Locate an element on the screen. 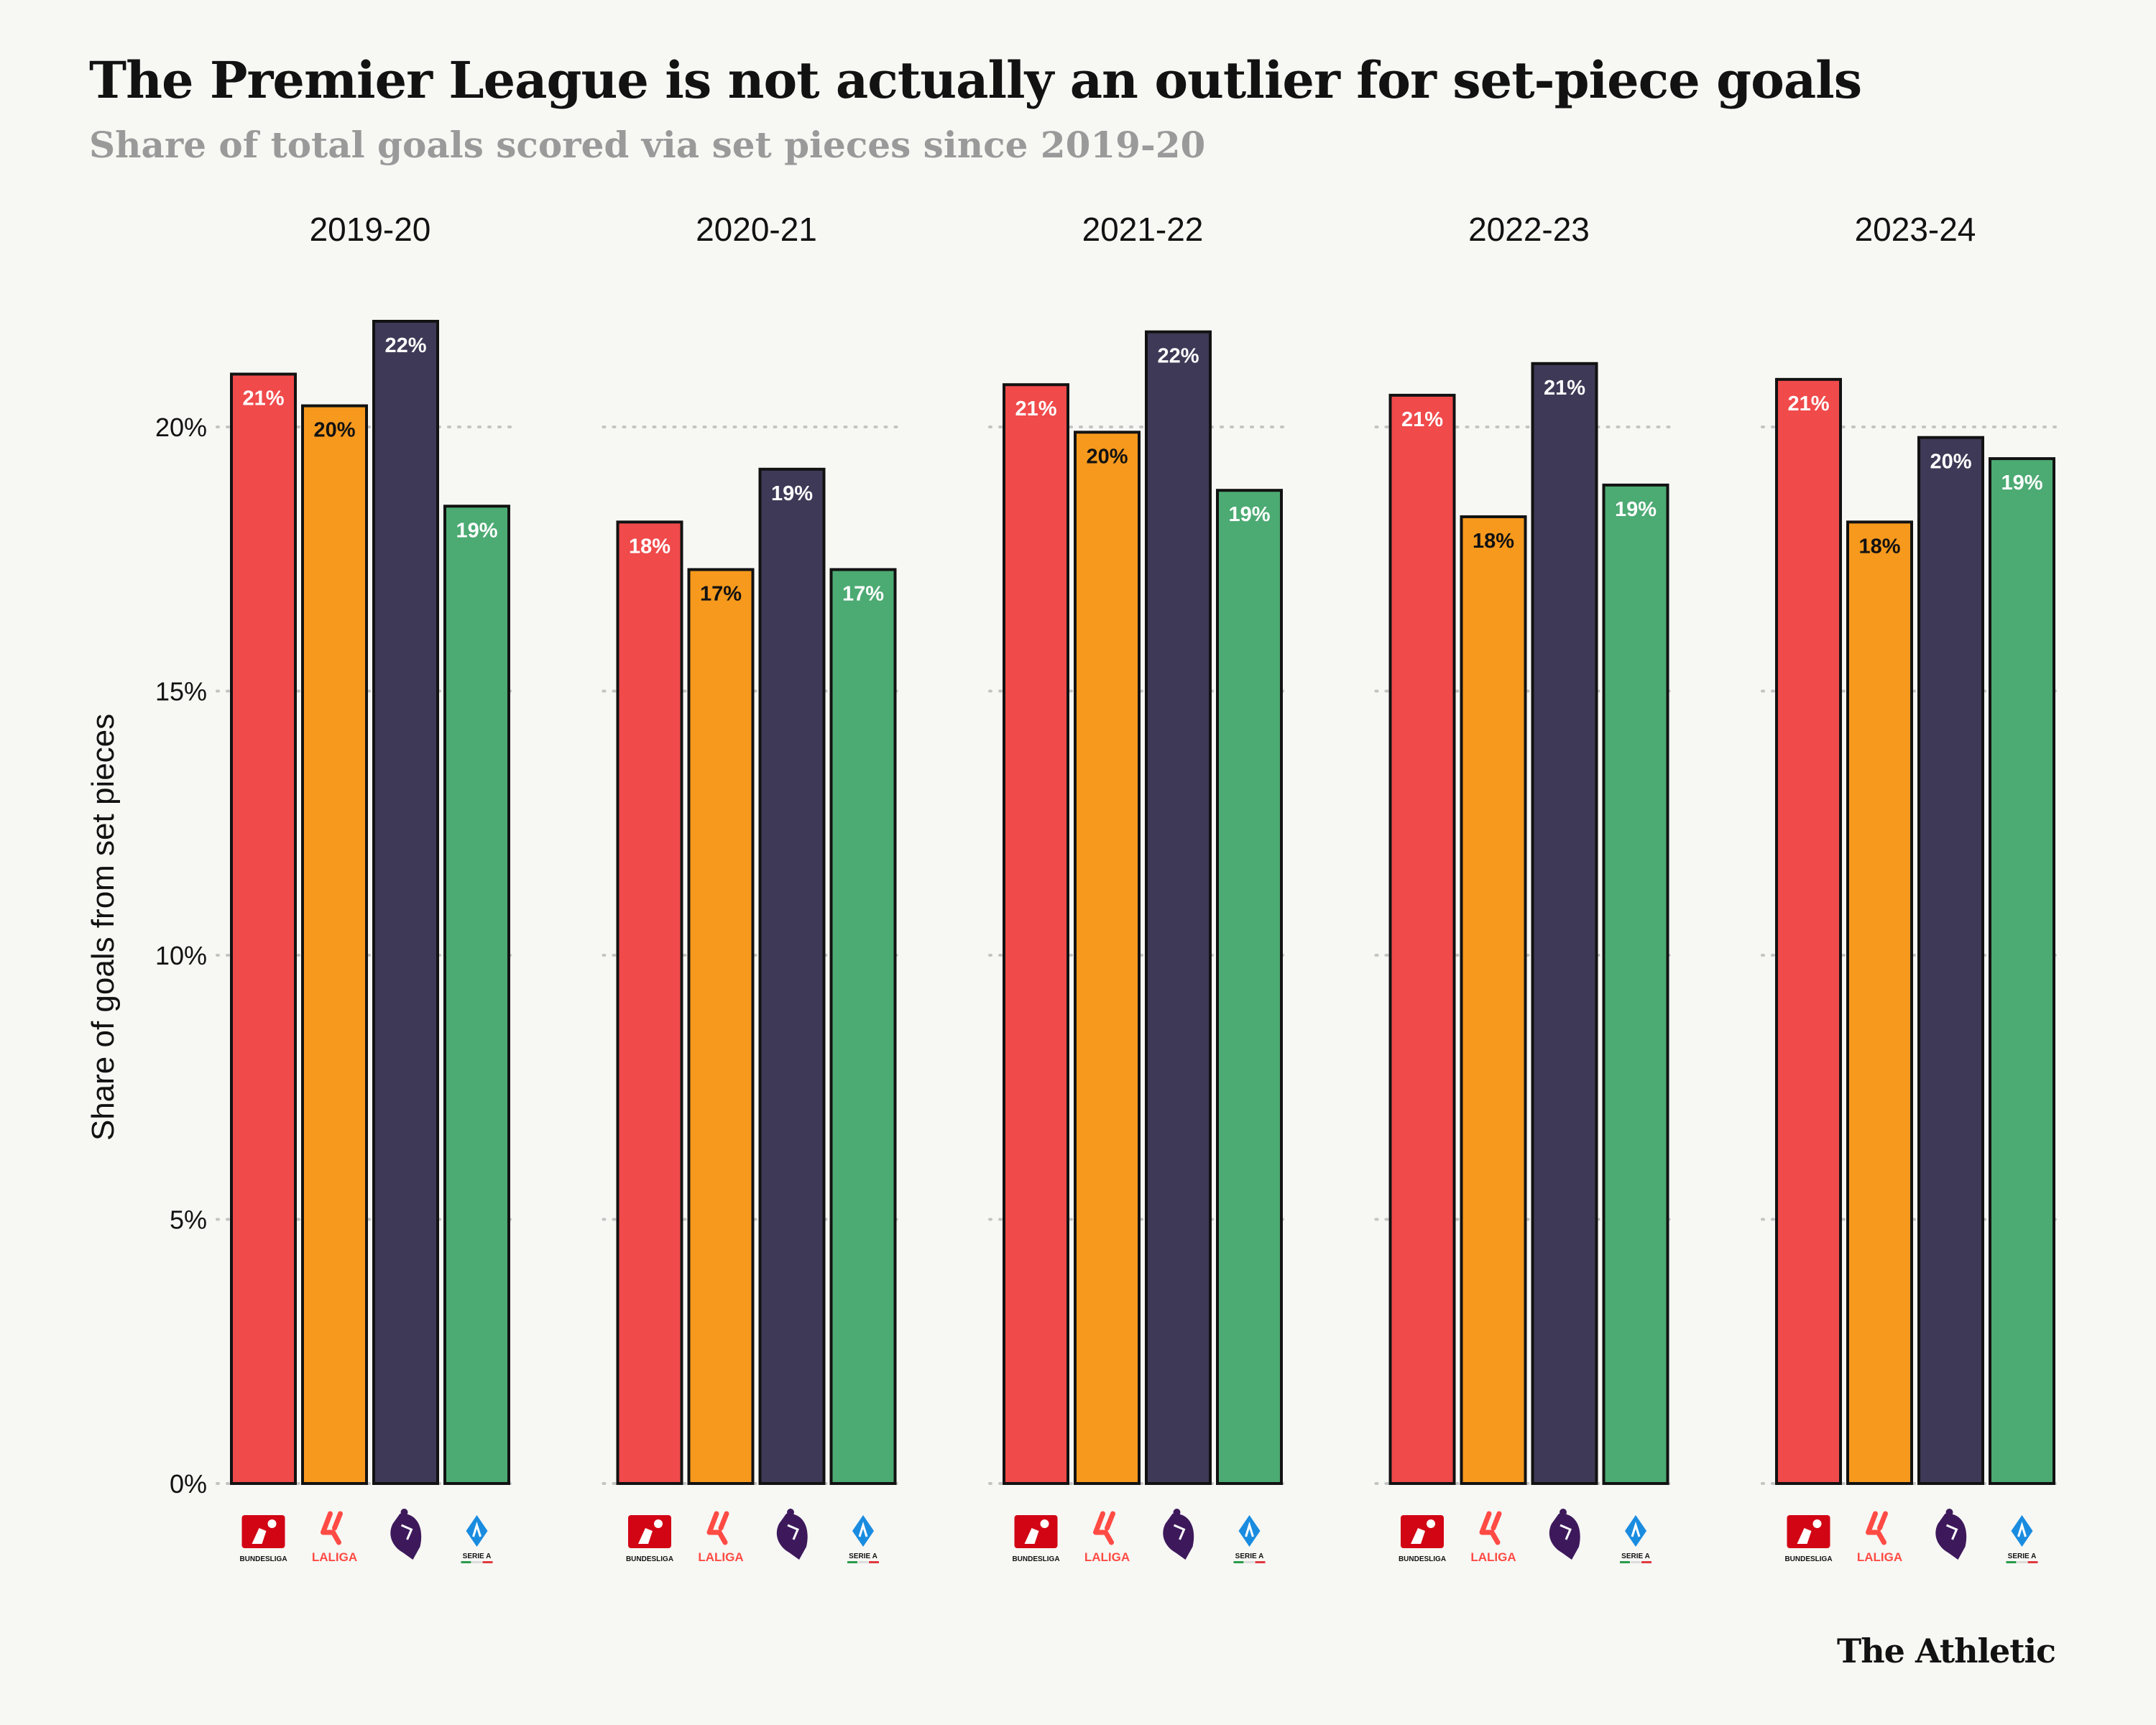  the-athletic-logo: The Athletic is located at coordinates (1946, 1651).